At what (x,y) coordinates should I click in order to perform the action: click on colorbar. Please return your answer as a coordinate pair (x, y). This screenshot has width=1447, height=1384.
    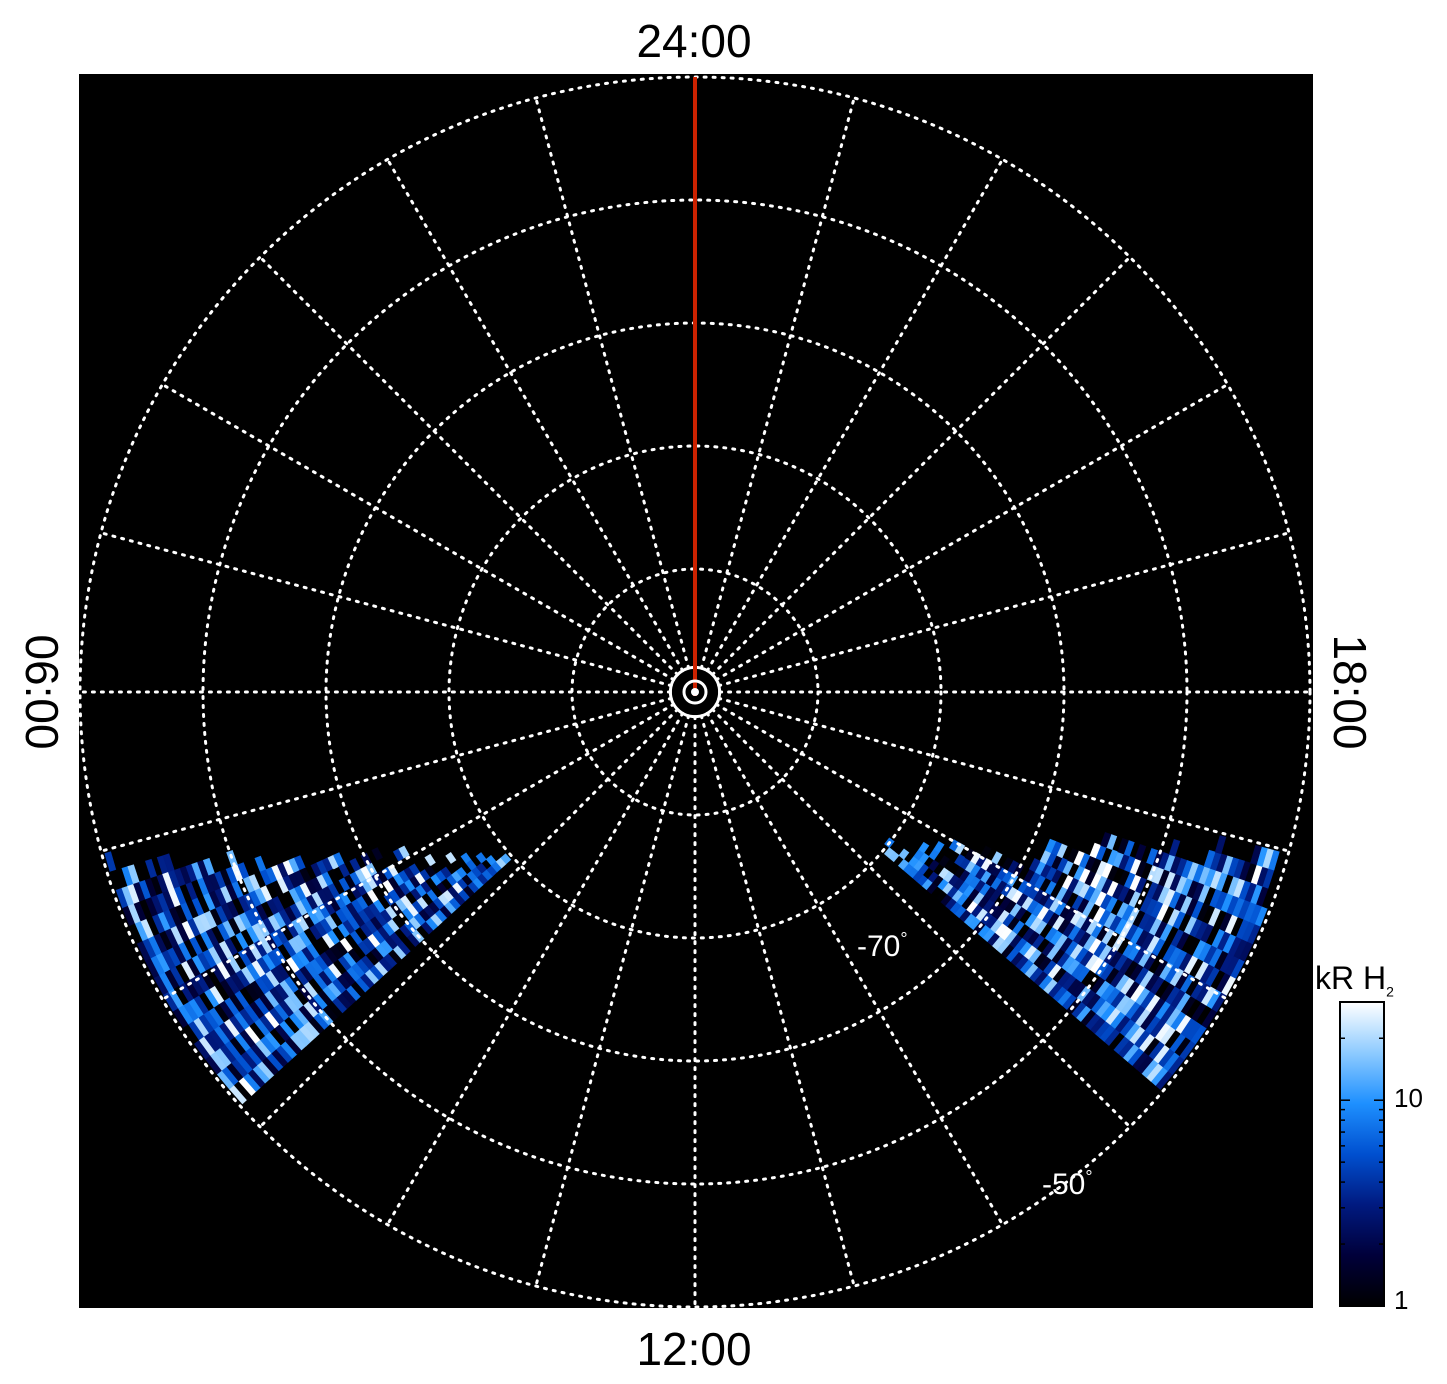
    Looking at the image, I should click on (1362, 1154).